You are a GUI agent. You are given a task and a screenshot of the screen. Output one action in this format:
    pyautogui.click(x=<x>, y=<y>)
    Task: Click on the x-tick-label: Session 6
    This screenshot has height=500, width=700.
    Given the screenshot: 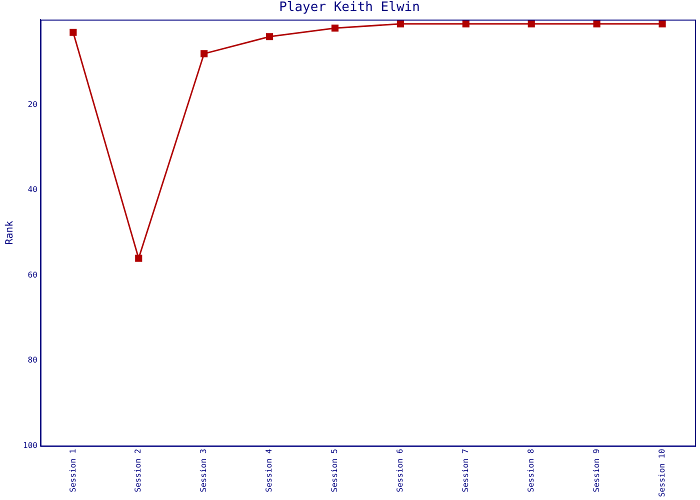 What is the action you would take?
    pyautogui.click(x=400, y=470)
    